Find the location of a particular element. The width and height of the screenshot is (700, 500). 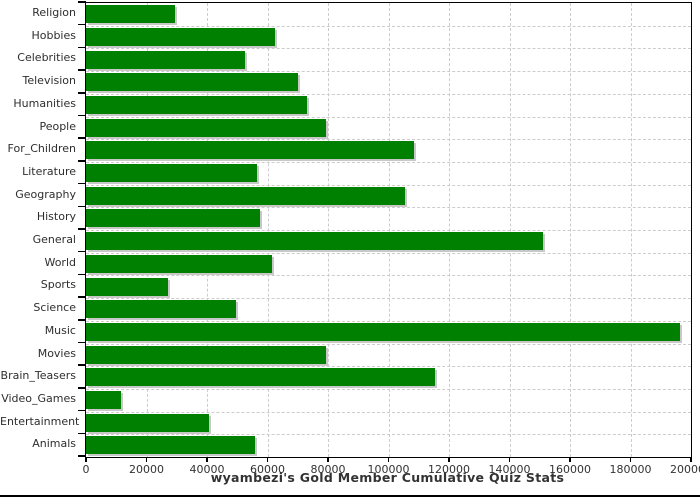

bar-brain_teasers is located at coordinates (261, 377).